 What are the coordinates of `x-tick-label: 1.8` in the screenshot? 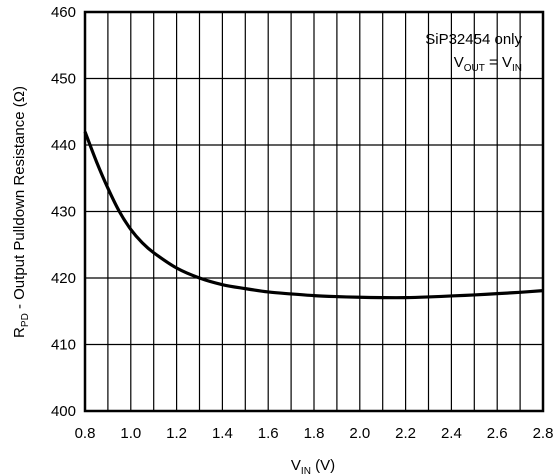 It's located at (314, 433).